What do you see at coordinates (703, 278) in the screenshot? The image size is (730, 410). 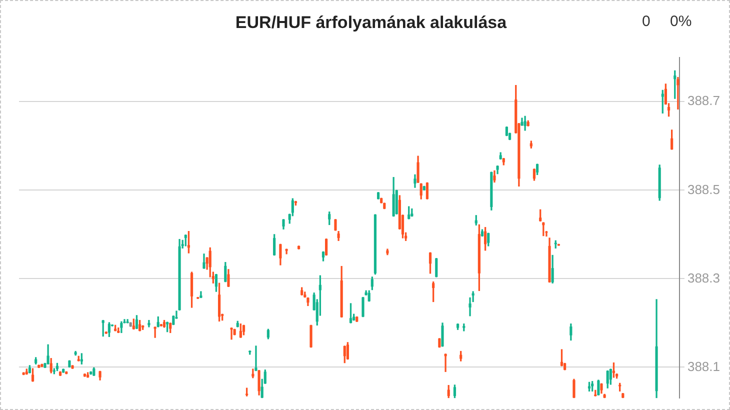 I see `y-tick-label: 388.3` at bounding box center [703, 278].